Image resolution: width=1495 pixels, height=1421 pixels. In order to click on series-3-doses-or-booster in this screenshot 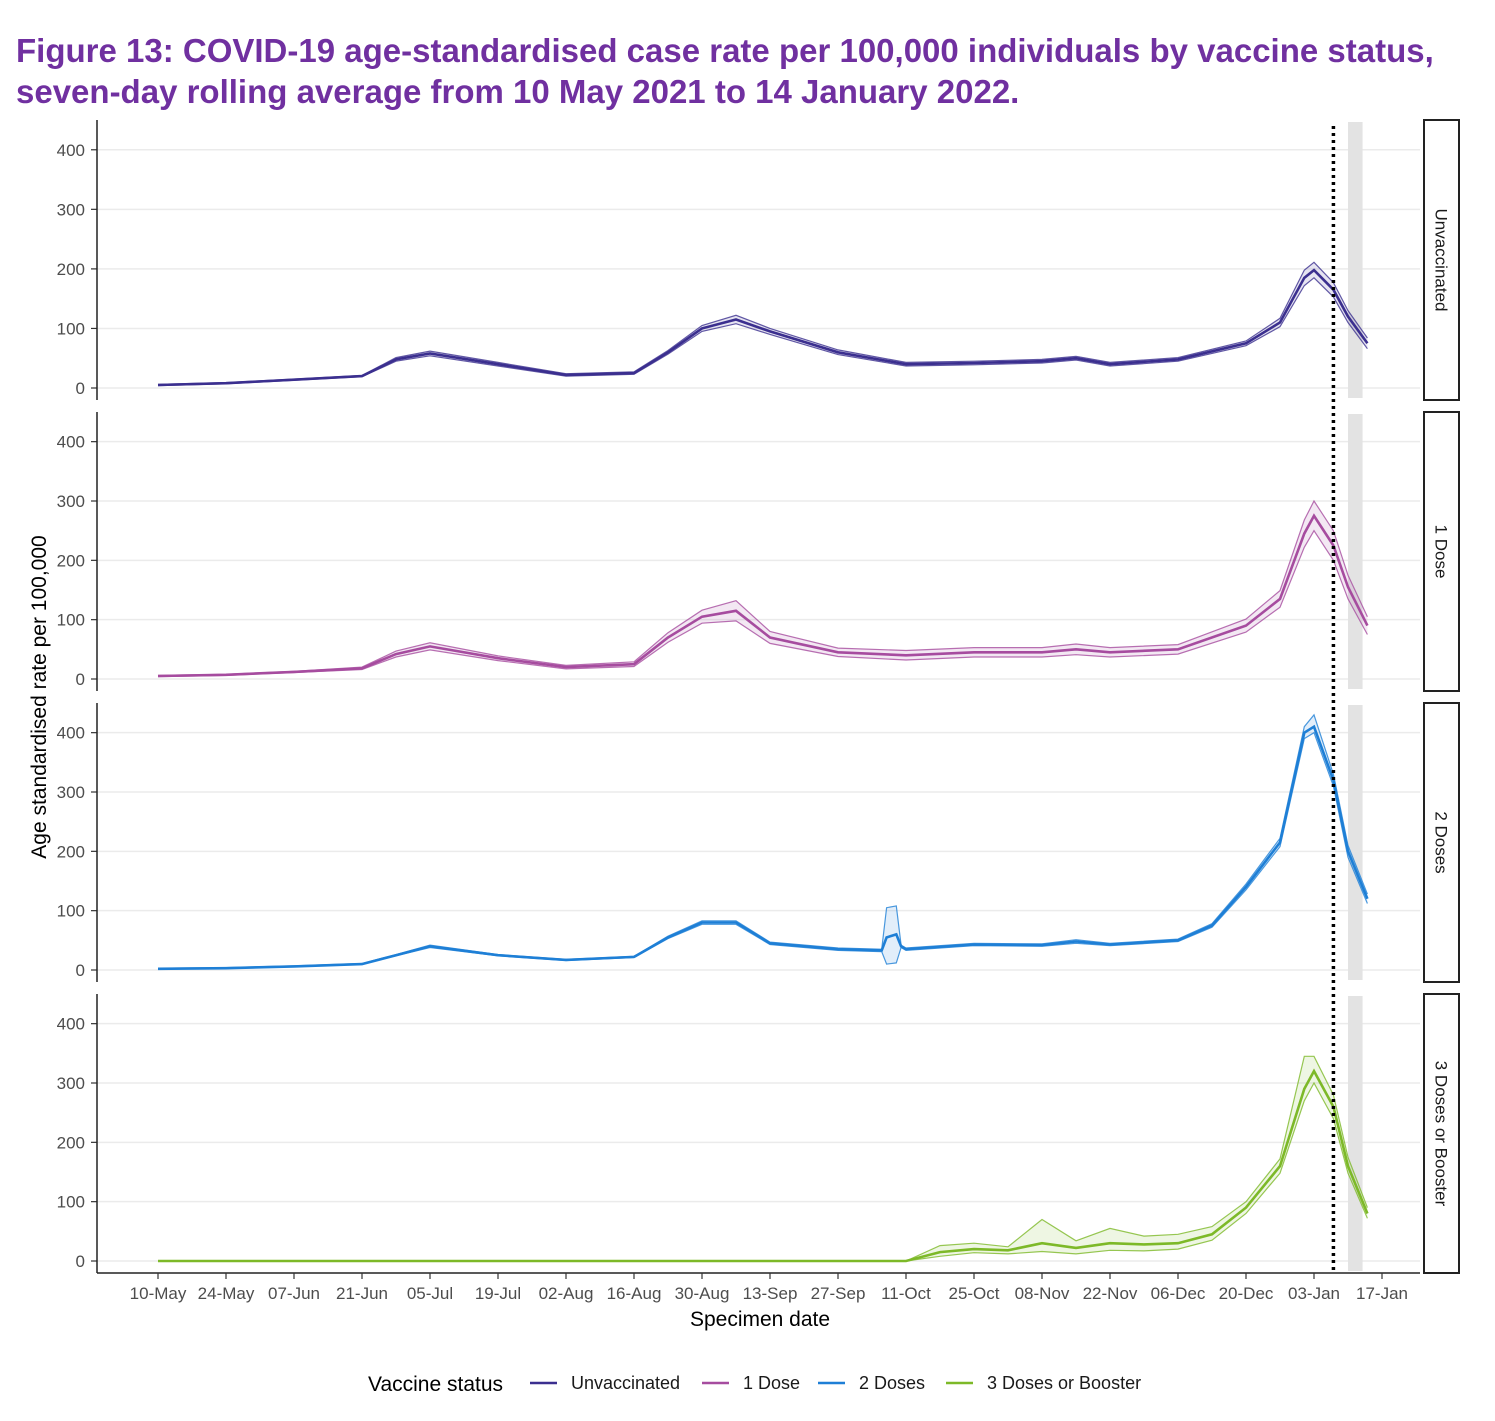, I will do `click(763, 1159)`.